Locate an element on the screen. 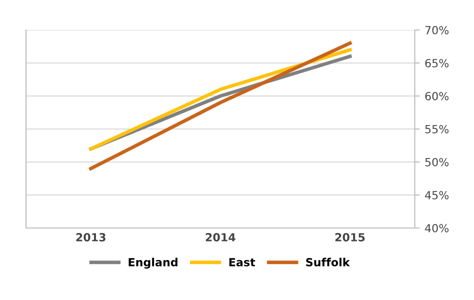 Image resolution: width=474 pixels, height=300 pixels. y-tick-label: 65% is located at coordinates (437, 63).